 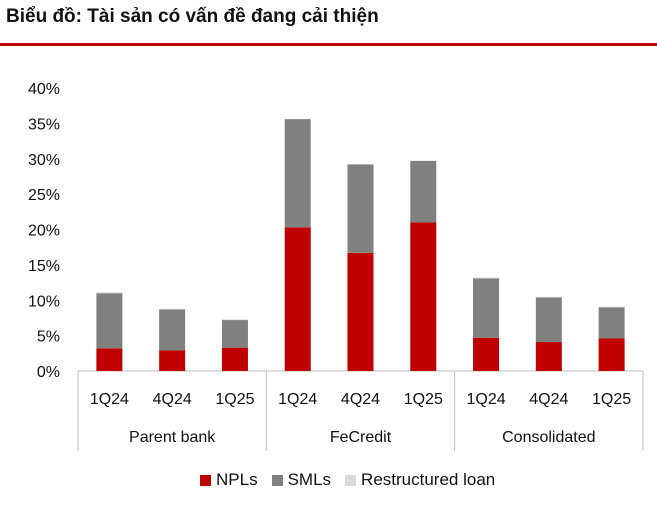 I want to click on legend-label-restructured-loan: Restructured loan, so click(x=428, y=479).